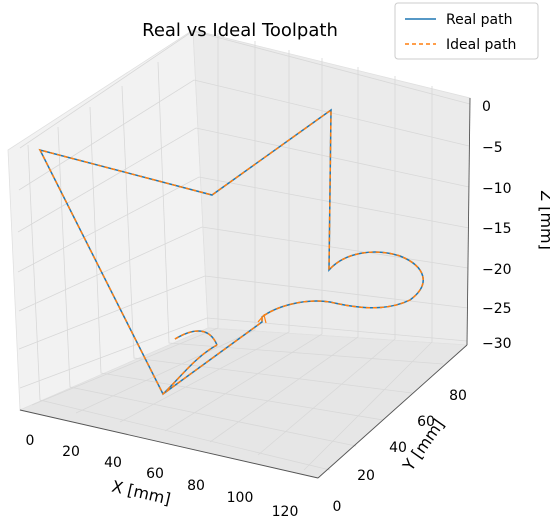 The width and height of the screenshot is (550, 527). What do you see at coordinates (30, 441) in the screenshot?
I see `x-tick-0: 0` at bounding box center [30, 441].